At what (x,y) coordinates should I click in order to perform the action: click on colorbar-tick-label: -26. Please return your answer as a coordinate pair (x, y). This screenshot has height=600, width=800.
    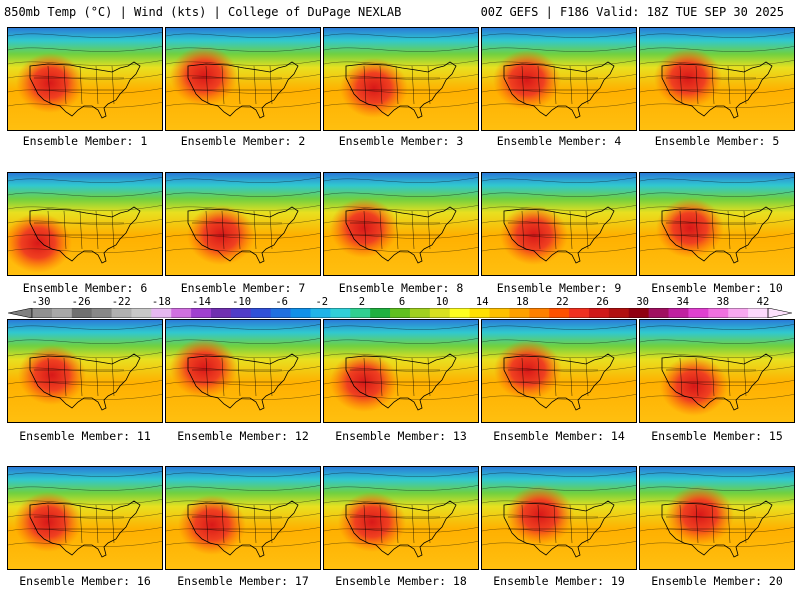
    Looking at the image, I should click on (81, 302).